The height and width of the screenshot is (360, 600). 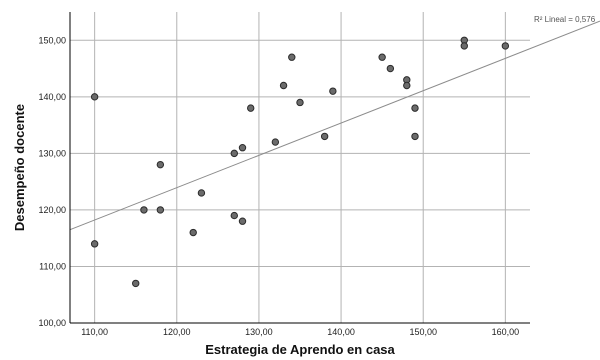 What do you see at coordinates (19, 167) in the screenshot?
I see `y-axis-title: Desempeño docente` at bounding box center [19, 167].